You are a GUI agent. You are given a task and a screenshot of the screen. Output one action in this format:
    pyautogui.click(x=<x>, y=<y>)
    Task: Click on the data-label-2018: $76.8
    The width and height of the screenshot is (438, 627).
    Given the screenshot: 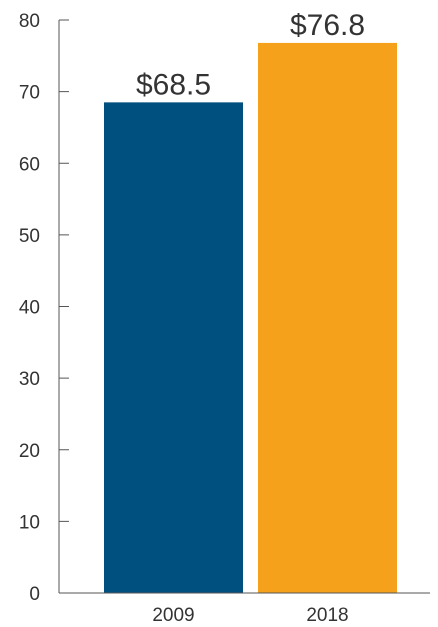 What is the action you would take?
    pyautogui.click(x=327, y=25)
    